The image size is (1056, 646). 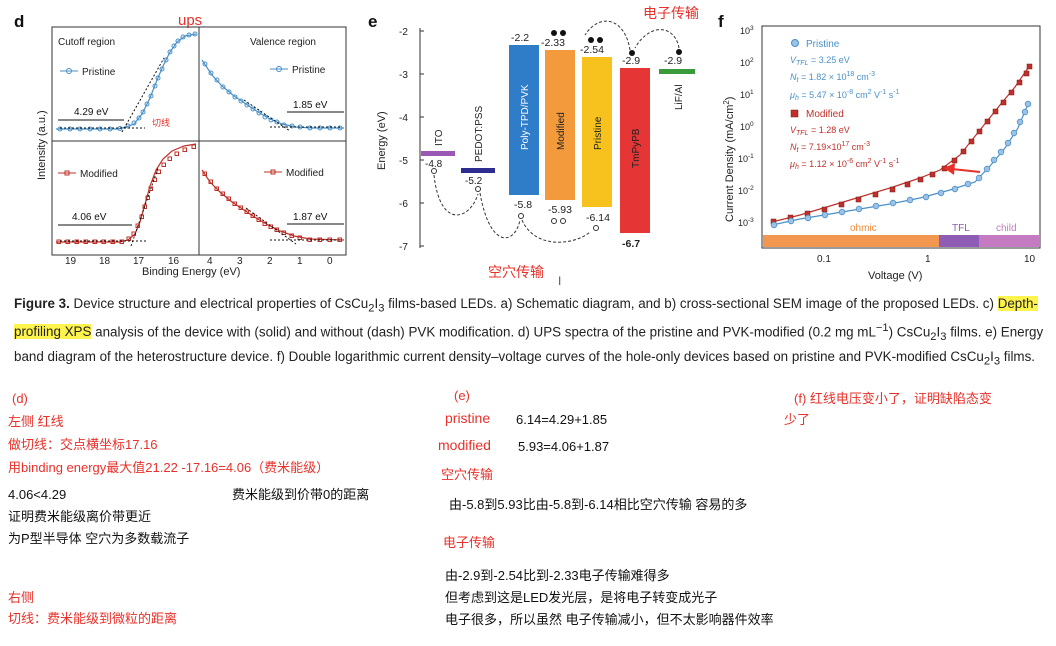 I want to click on e-ytick-3: -5, so click(x=403, y=161).